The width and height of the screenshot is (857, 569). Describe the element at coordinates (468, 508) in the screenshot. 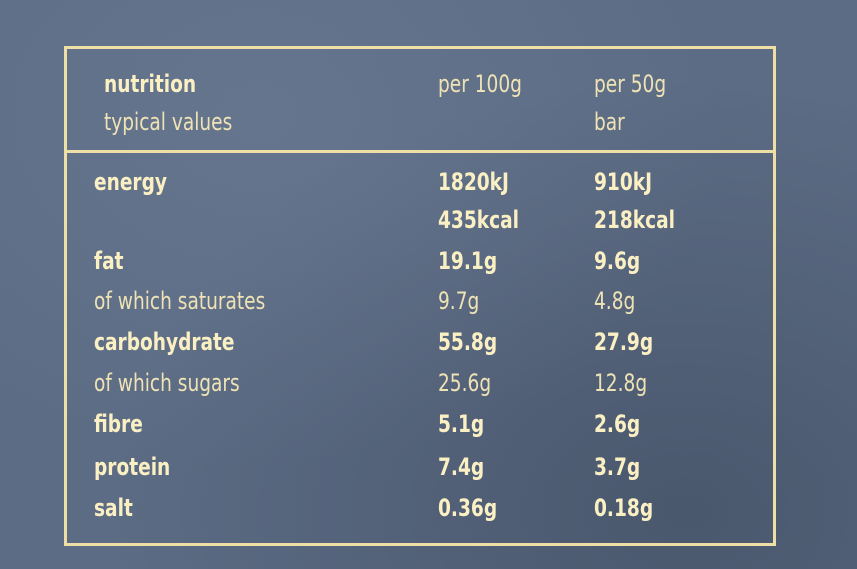

I see `value-salt-per-100g: 0.36g` at that location.